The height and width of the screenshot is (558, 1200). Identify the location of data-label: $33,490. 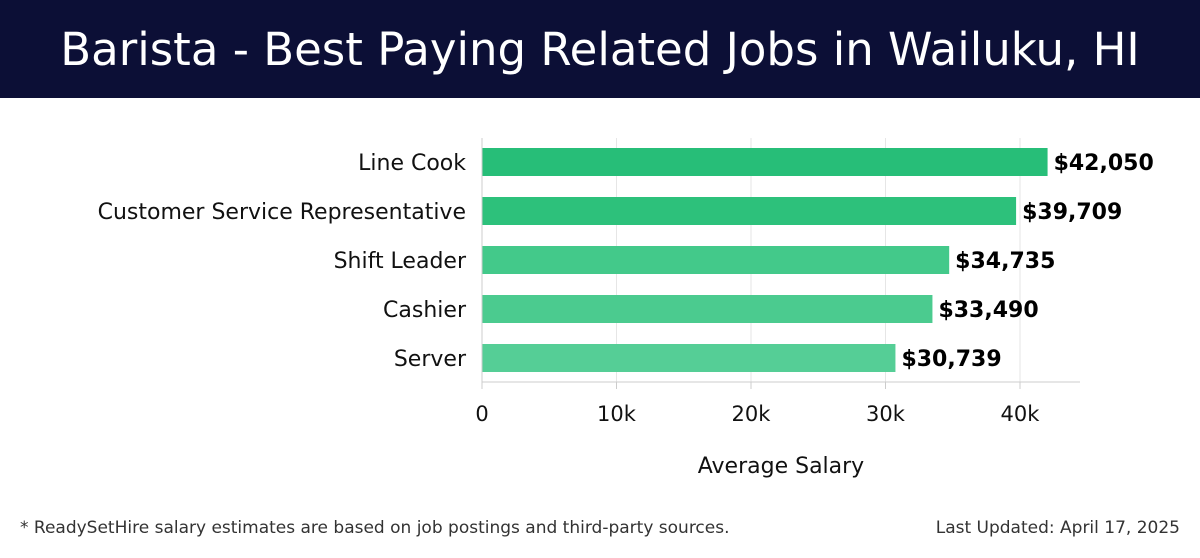
(988, 310).